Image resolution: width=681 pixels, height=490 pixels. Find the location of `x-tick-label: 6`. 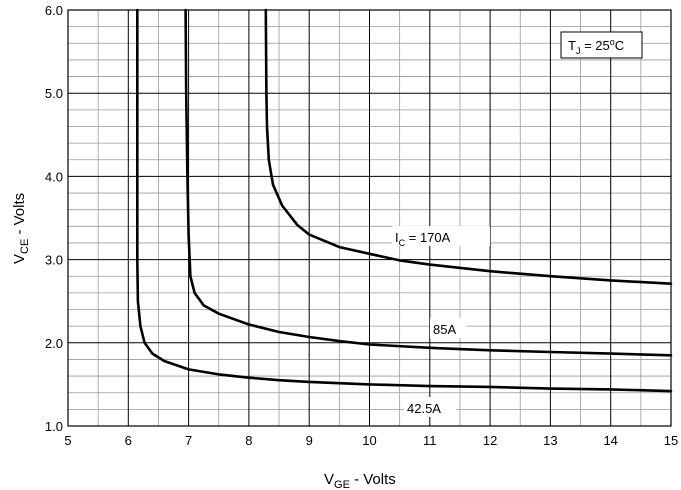

x-tick-label: 6 is located at coordinates (128, 440).